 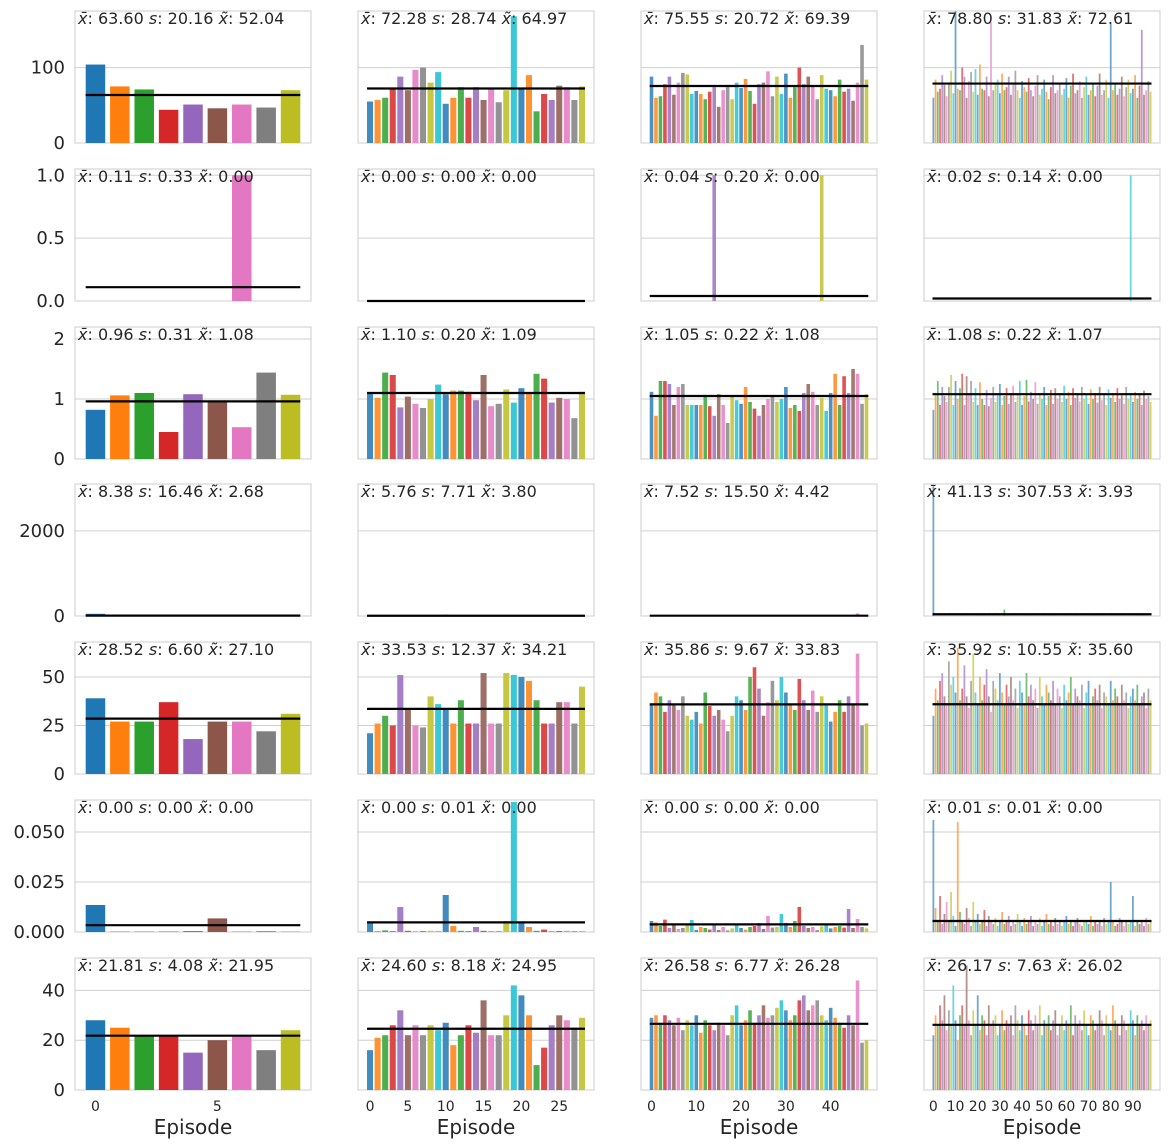 I want to click on y-tick-label: 20, so click(x=53, y=1040).